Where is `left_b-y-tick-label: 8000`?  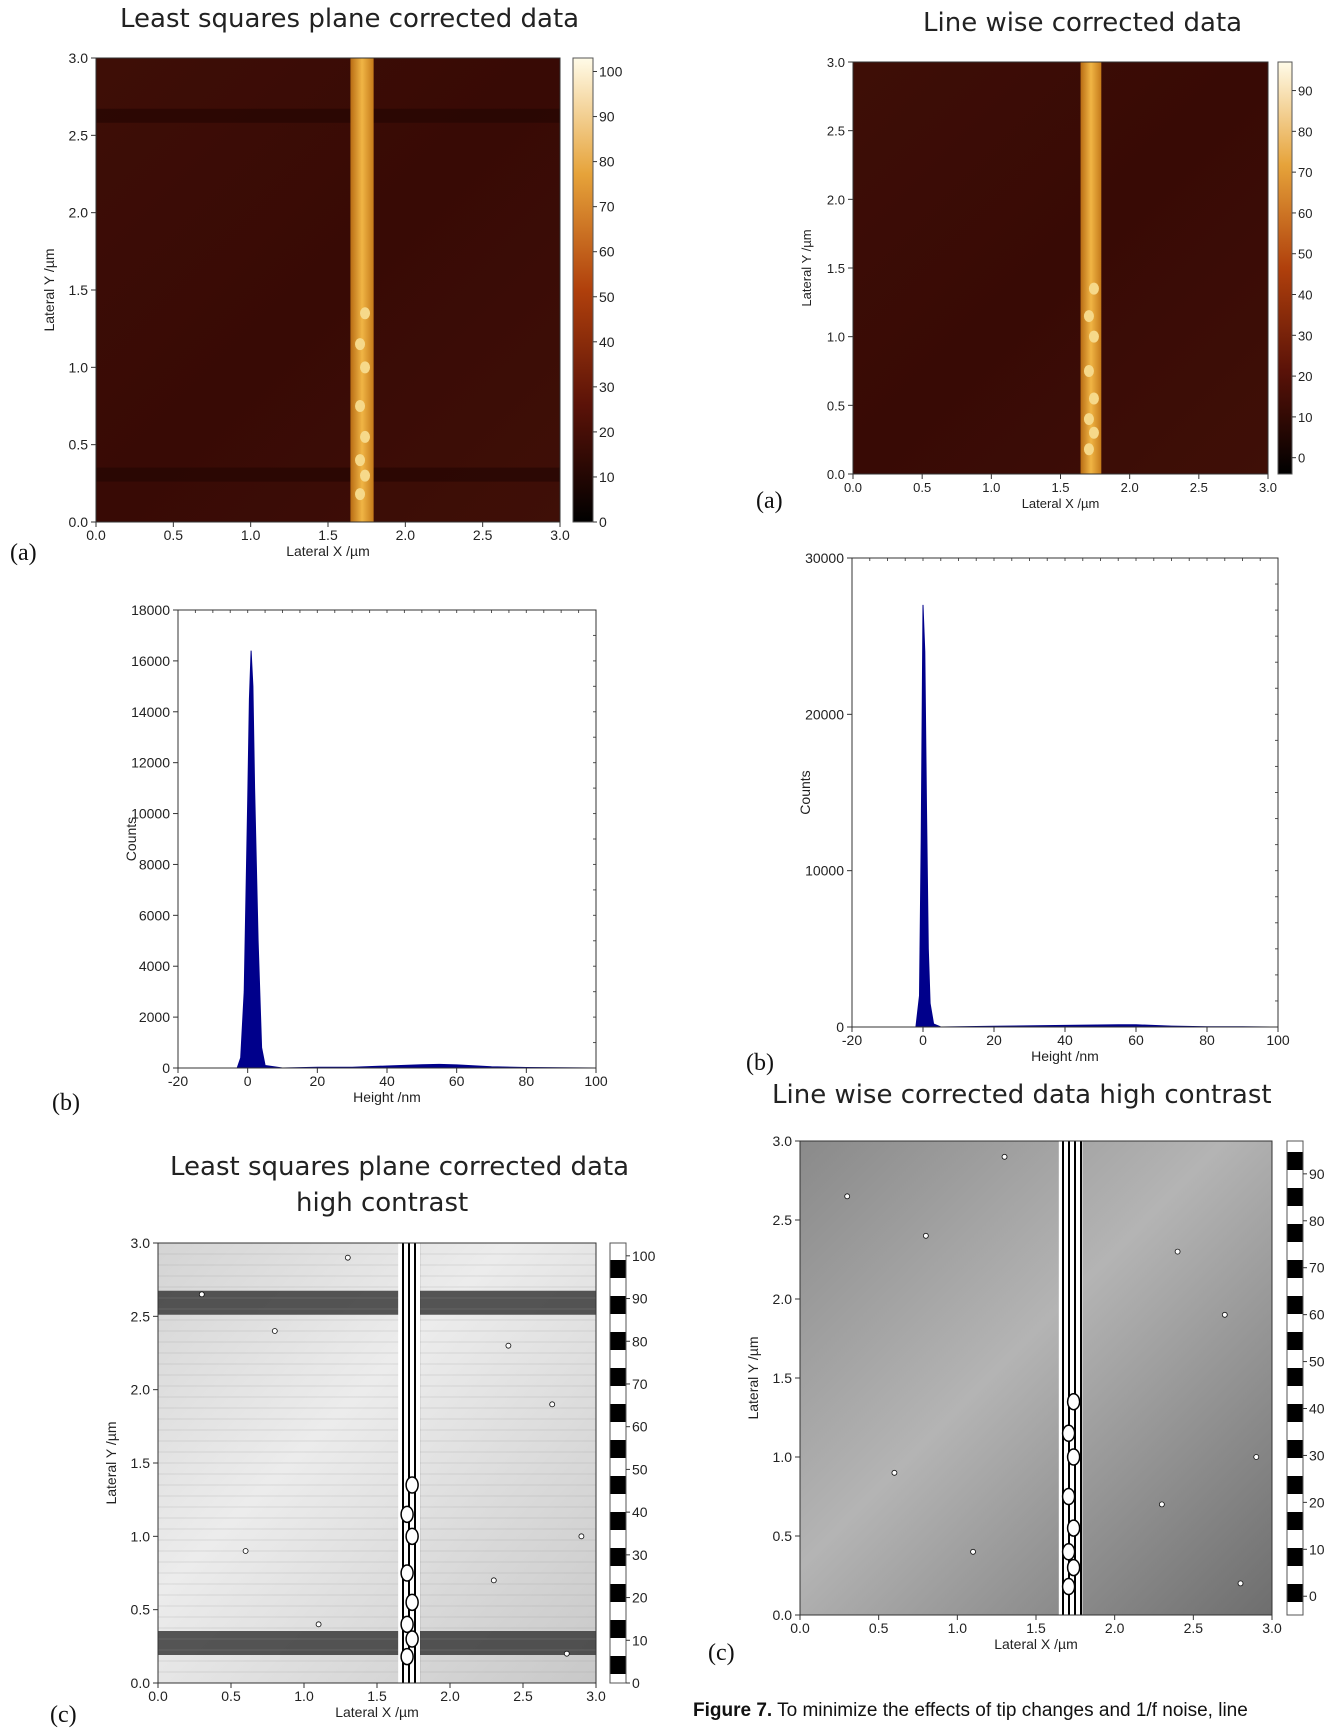 left_b-y-tick-label: 8000 is located at coordinates (154, 864).